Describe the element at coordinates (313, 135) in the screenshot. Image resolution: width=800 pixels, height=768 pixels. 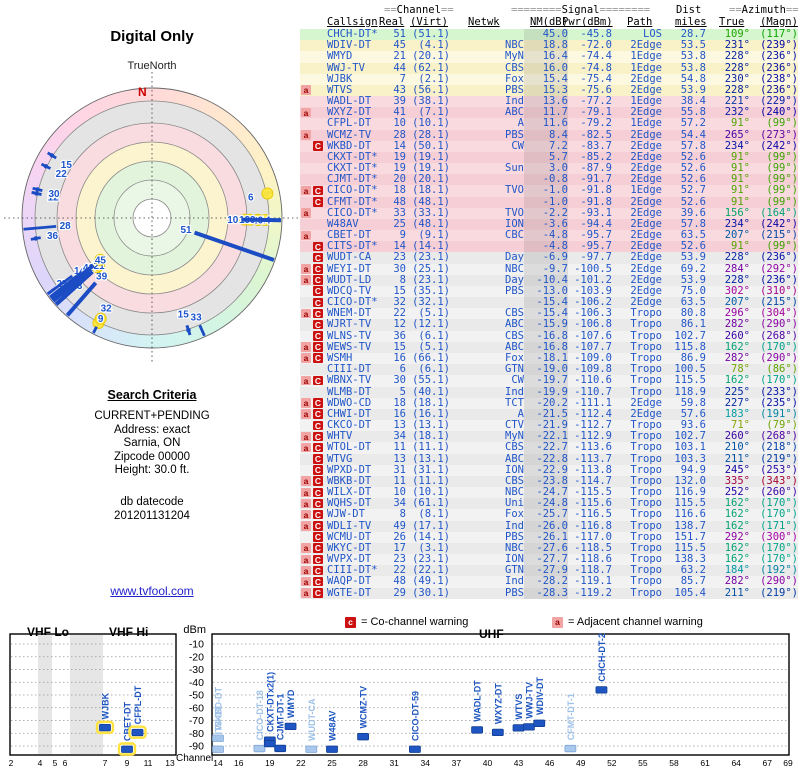
I see `warning-badges: a` at that location.